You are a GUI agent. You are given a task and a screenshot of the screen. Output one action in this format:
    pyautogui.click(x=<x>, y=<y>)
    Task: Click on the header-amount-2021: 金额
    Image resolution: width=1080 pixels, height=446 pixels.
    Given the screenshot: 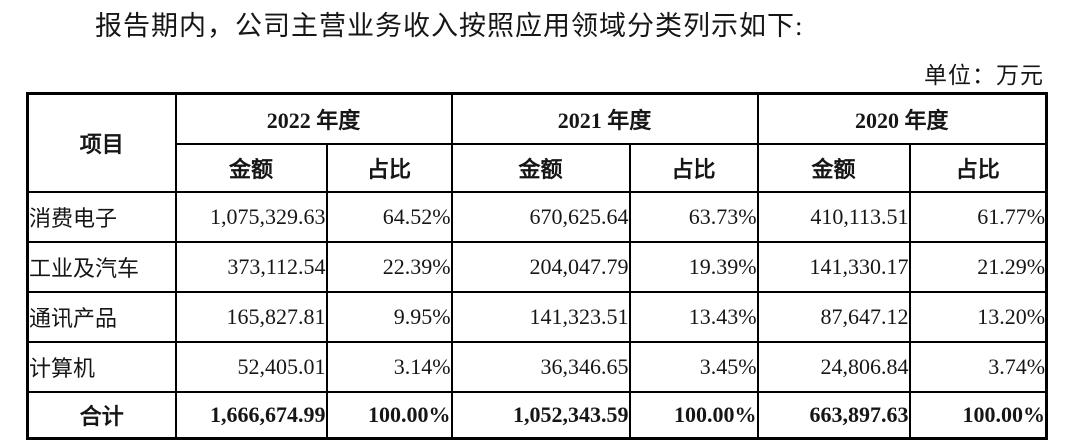 What is the action you would take?
    pyautogui.click(x=540, y=168)
    